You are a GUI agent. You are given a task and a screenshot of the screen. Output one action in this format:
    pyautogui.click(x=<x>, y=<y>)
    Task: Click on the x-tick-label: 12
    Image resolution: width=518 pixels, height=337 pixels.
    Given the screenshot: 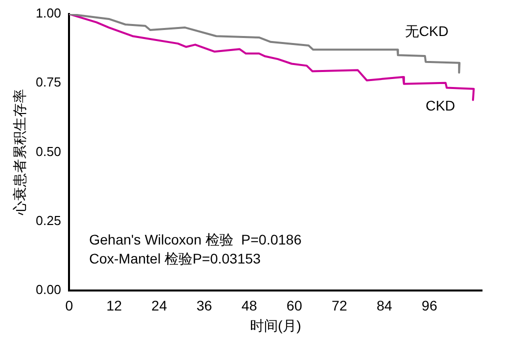 What is the action you would take?
    pyautogui.click(x=114, y=306)
    